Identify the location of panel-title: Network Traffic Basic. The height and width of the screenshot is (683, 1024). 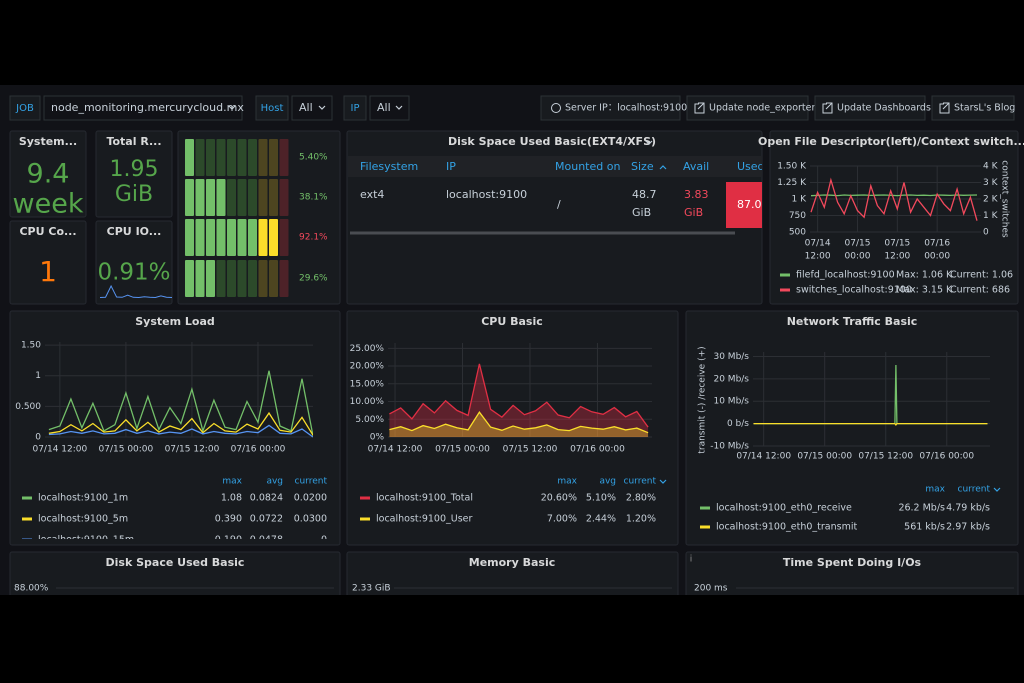
(852, 321).